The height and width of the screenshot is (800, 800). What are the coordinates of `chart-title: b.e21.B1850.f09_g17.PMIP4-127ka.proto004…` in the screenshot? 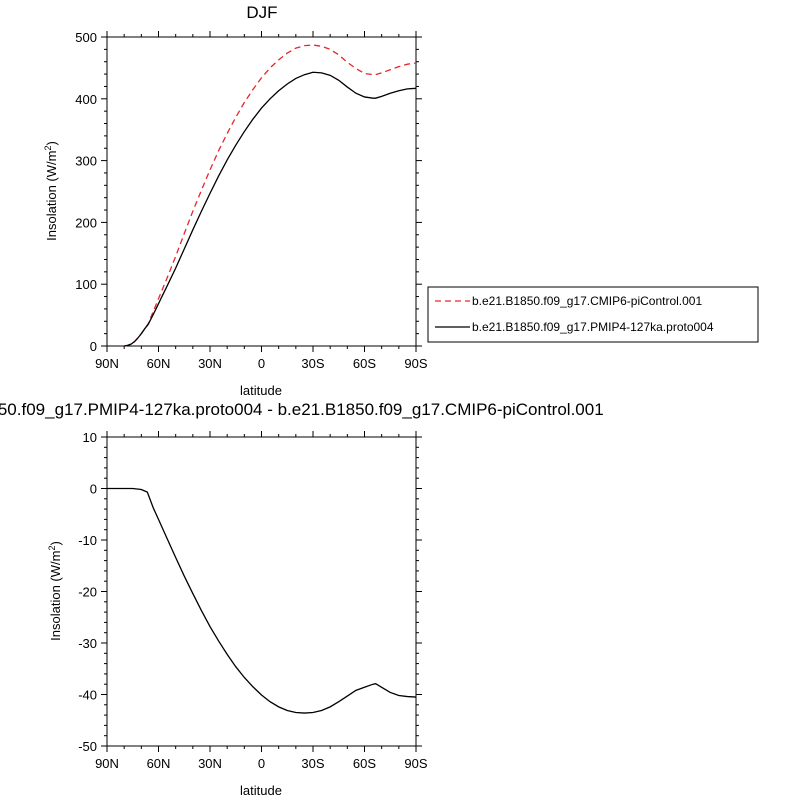 It's located at (302, 409).